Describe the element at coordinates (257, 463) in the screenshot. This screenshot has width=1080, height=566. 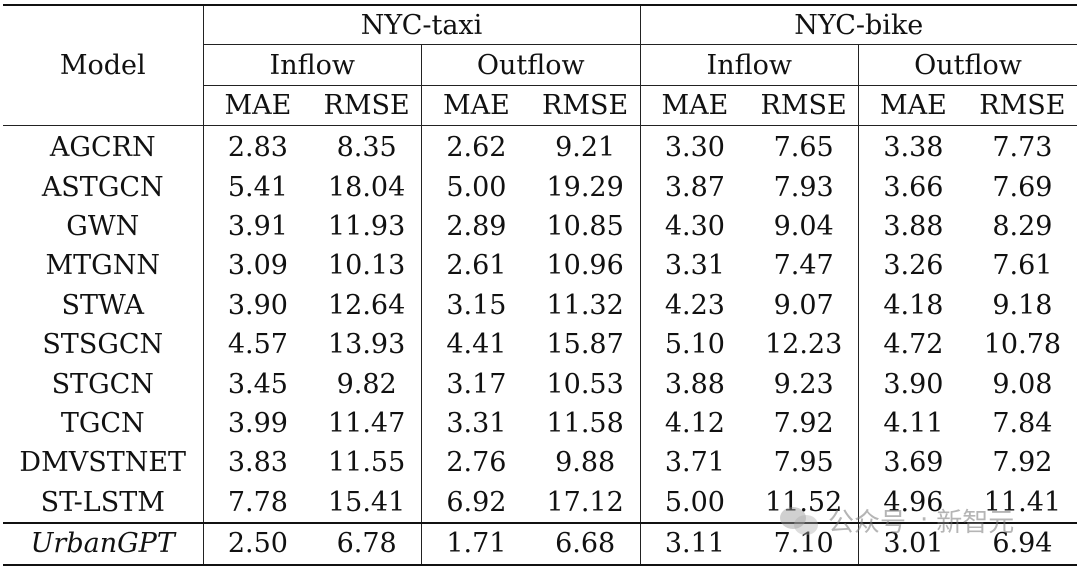
I see `table-cell: 3.83` at that location.